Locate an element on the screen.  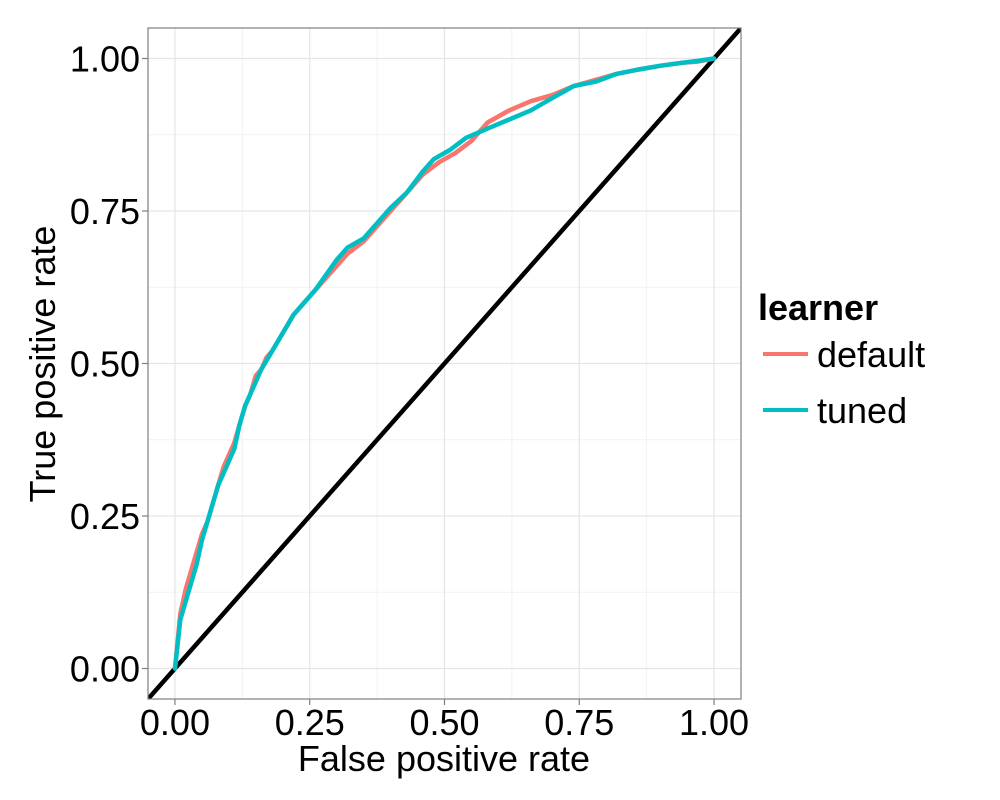
x-axis-ticks: 0.00 0.25 0.50 0.75 1.00 is located at coordinates (444, 721).